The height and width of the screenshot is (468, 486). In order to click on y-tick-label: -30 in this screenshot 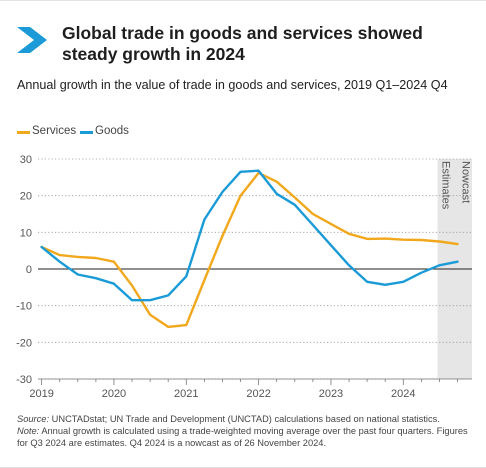, I will do `click(24, 380)`.